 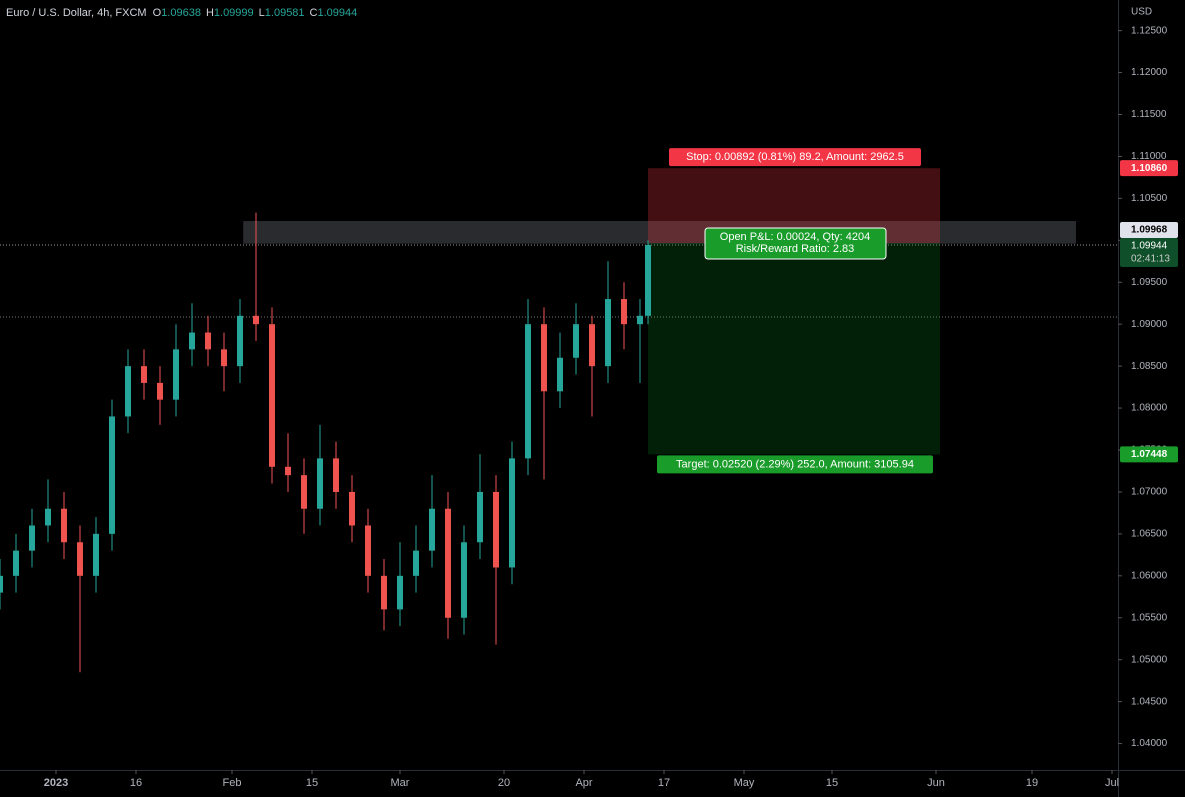 I want to click on y-tick-label: 1.08500, so click(x=1149, y=366).